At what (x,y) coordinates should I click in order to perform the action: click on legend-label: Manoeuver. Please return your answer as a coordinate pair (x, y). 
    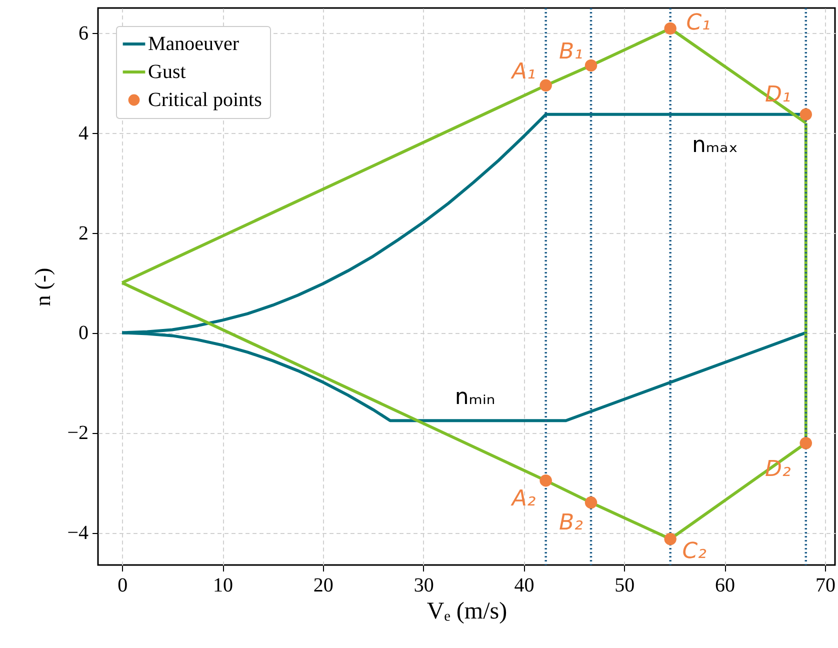
    Looking at the image, I should click on (194, 44).